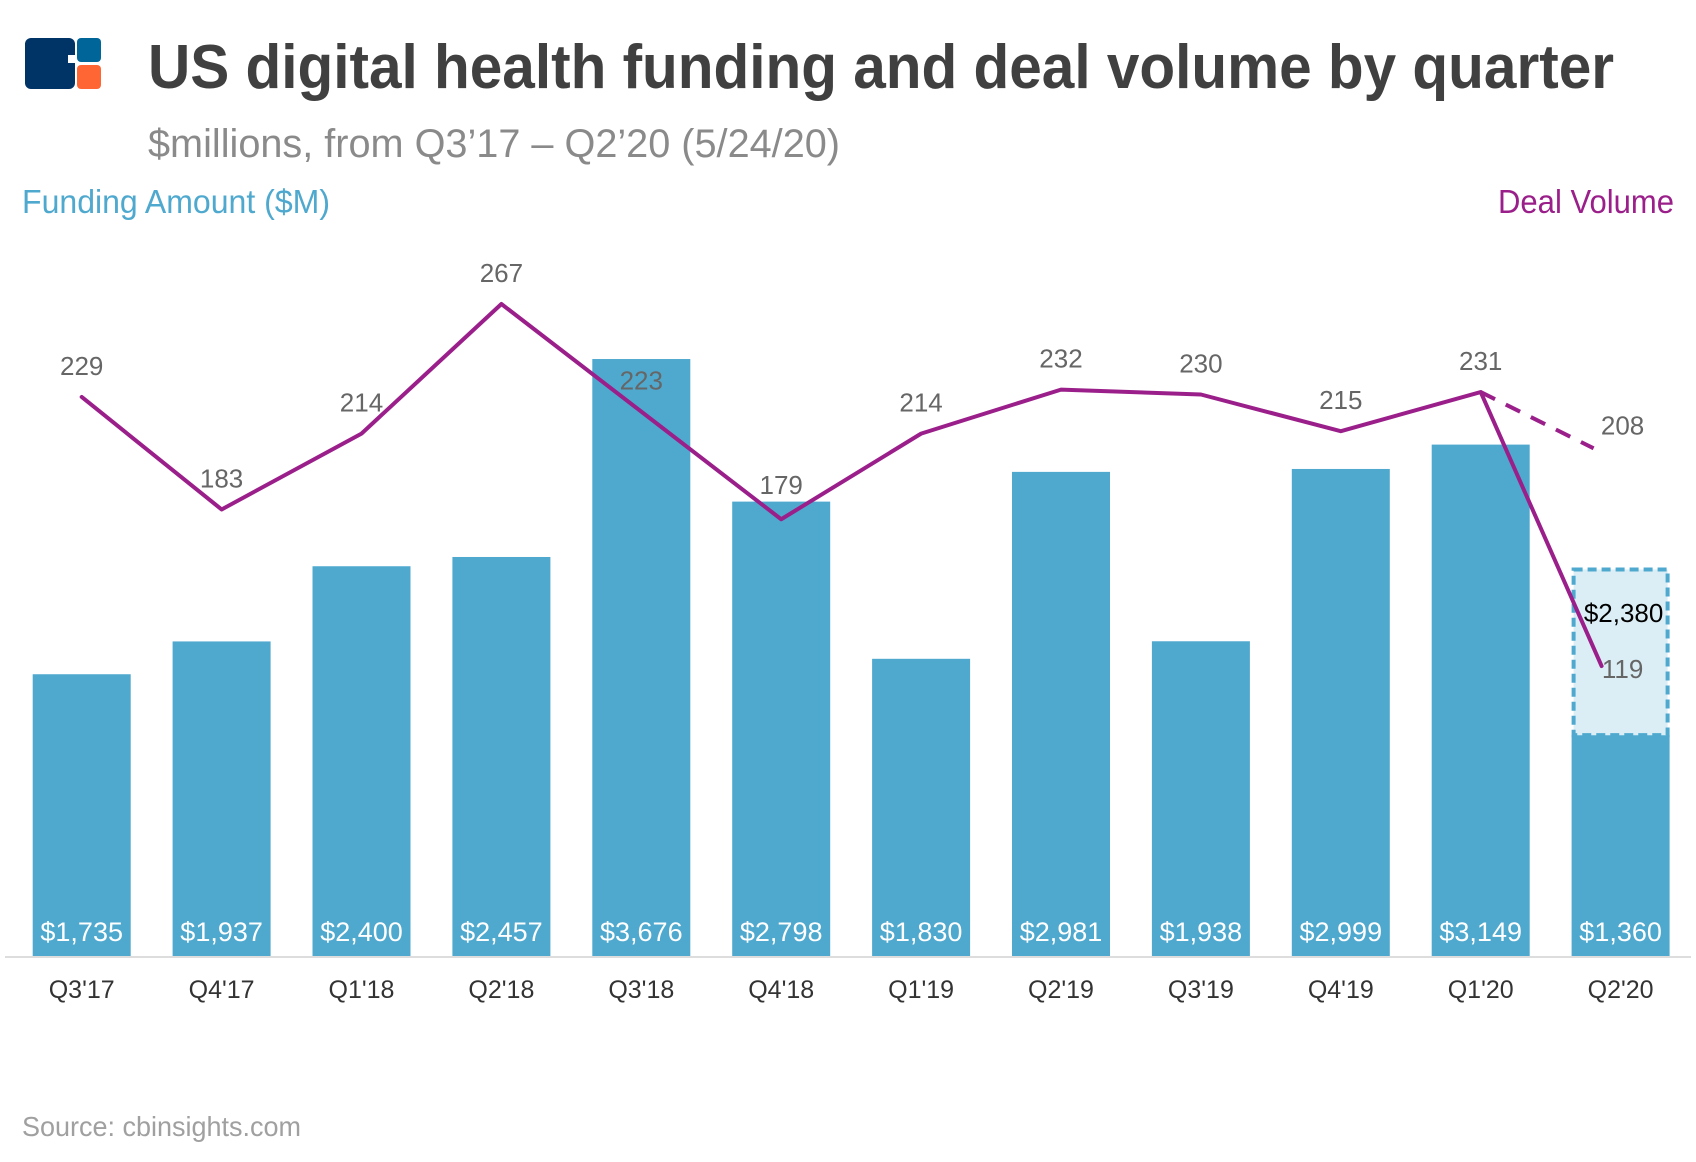 The height and width of the screenshot is (1162, 1696). I want to click on deal-volume-label: 231, so click(1480, 361).